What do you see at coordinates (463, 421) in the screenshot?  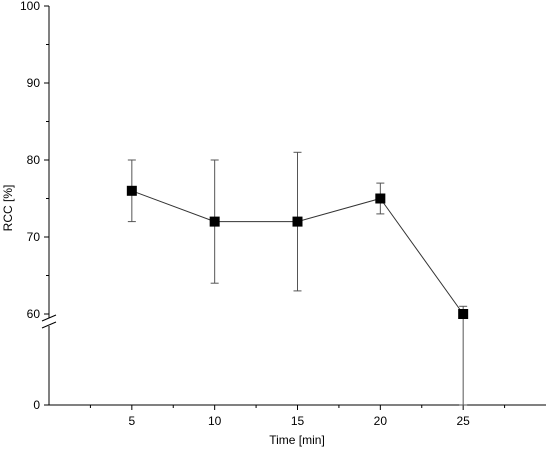 I see `x-tick-label: 25` at bounding box center [463, 421].